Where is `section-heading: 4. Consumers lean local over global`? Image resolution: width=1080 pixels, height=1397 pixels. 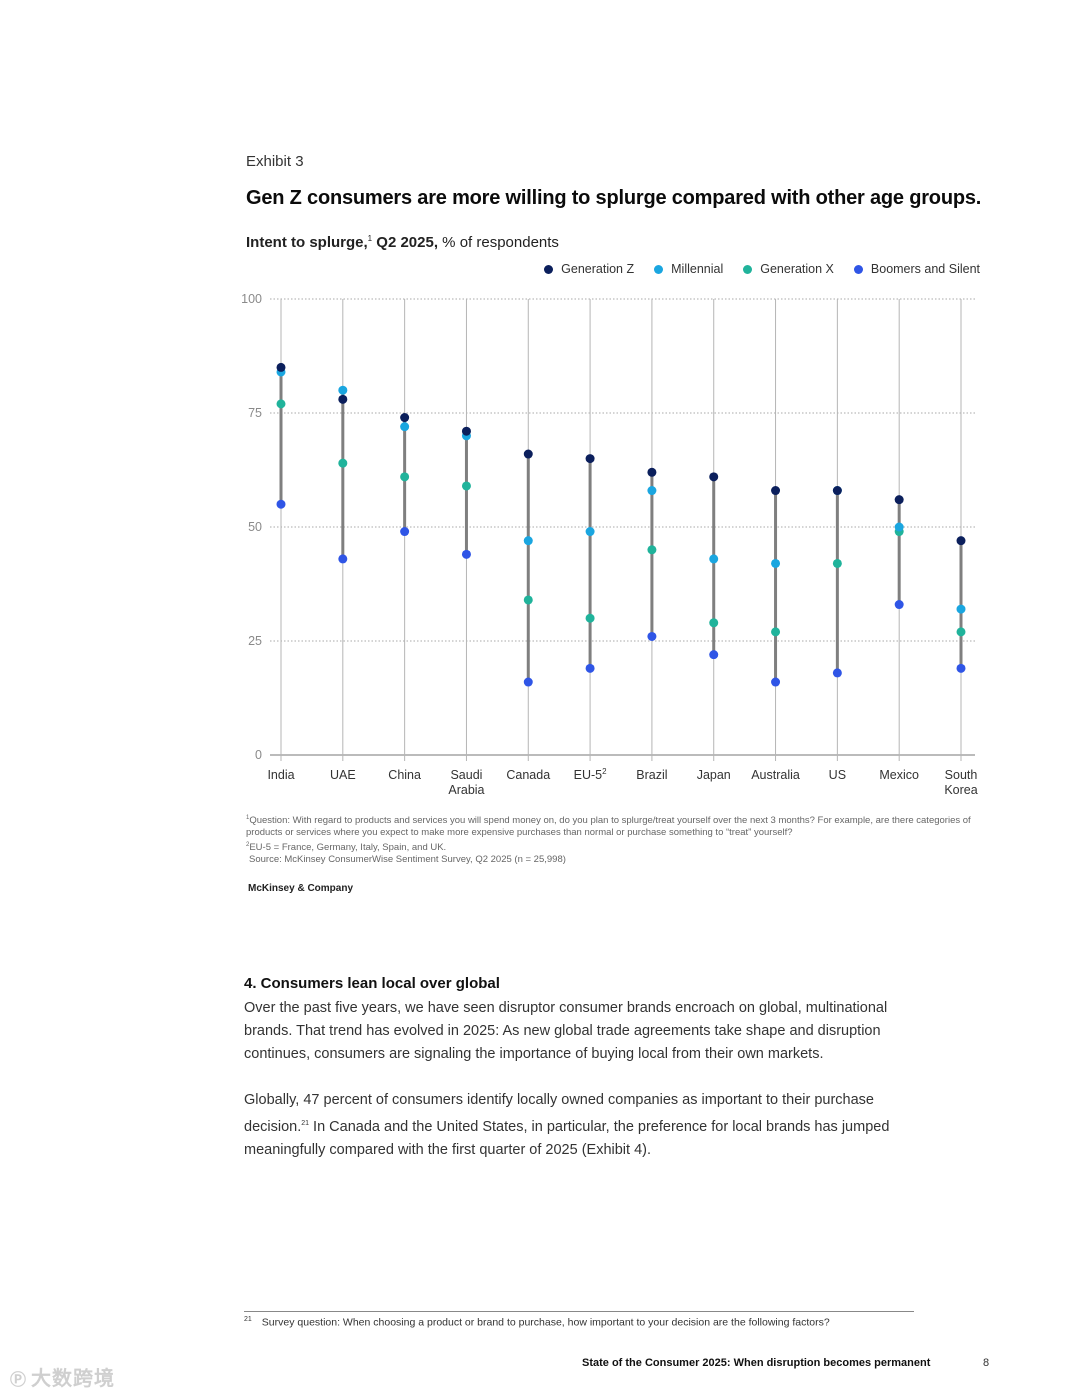
section-heading: 4. Consumers lean local over global is located at coordinates (372, 983).